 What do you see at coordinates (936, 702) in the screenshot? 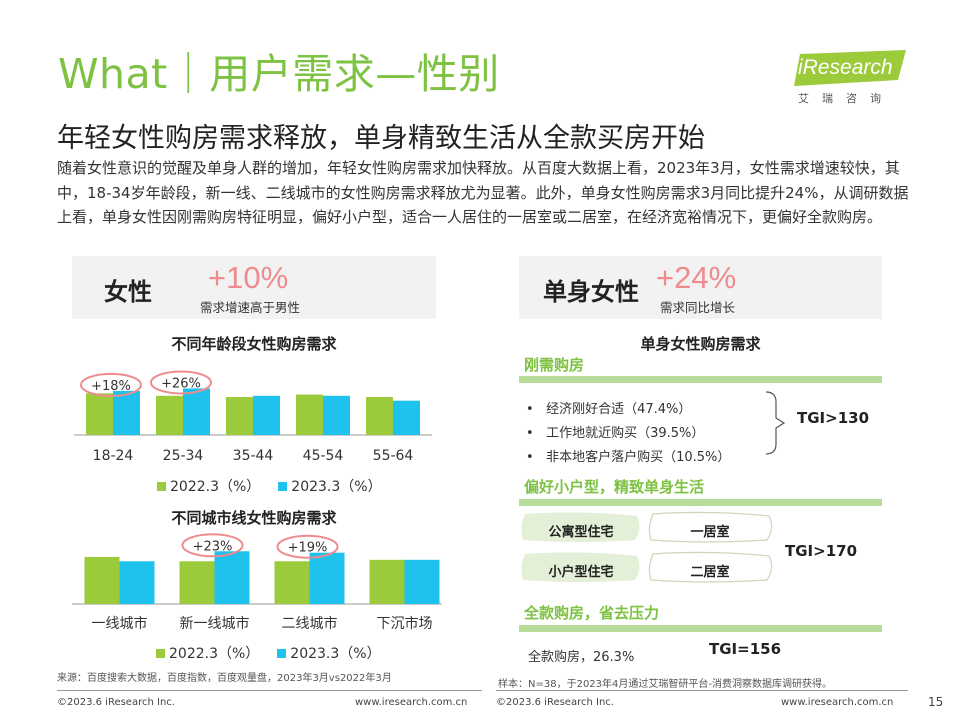
I see `page-number: 15` at bounding box center [936, 702].